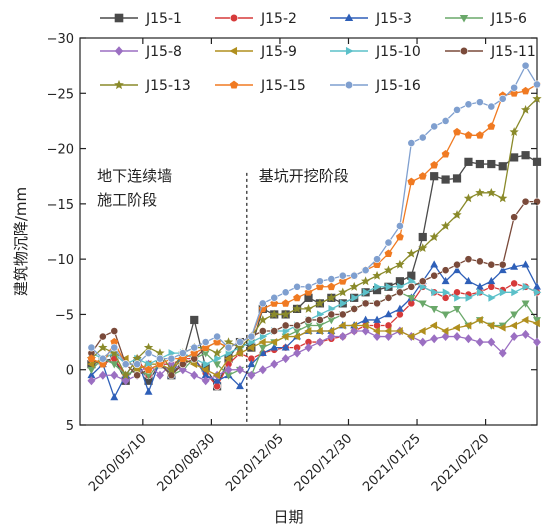  Describe the element at coordinates (60, 260) in the screenshot. I see `y-tick-label: −10` at that location.